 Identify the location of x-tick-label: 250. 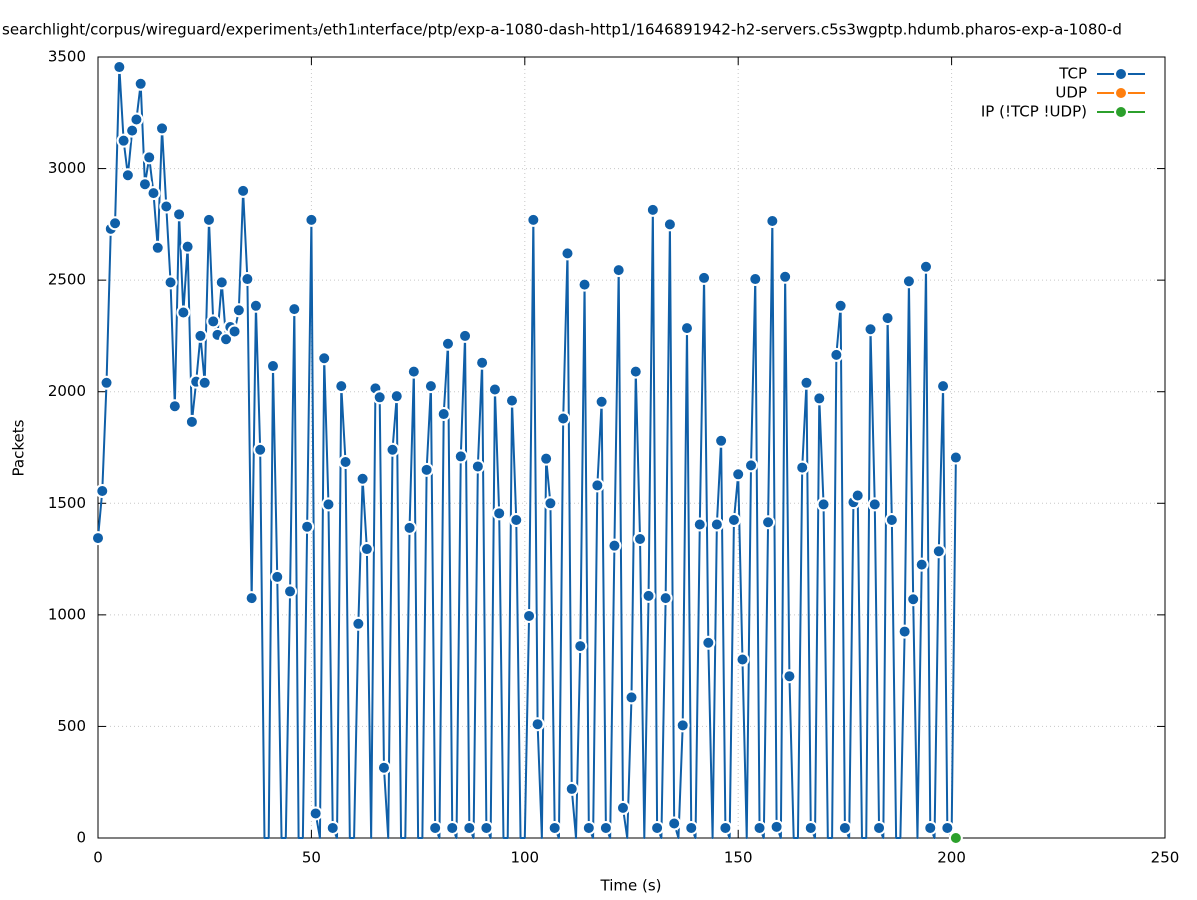
(1165, 858).